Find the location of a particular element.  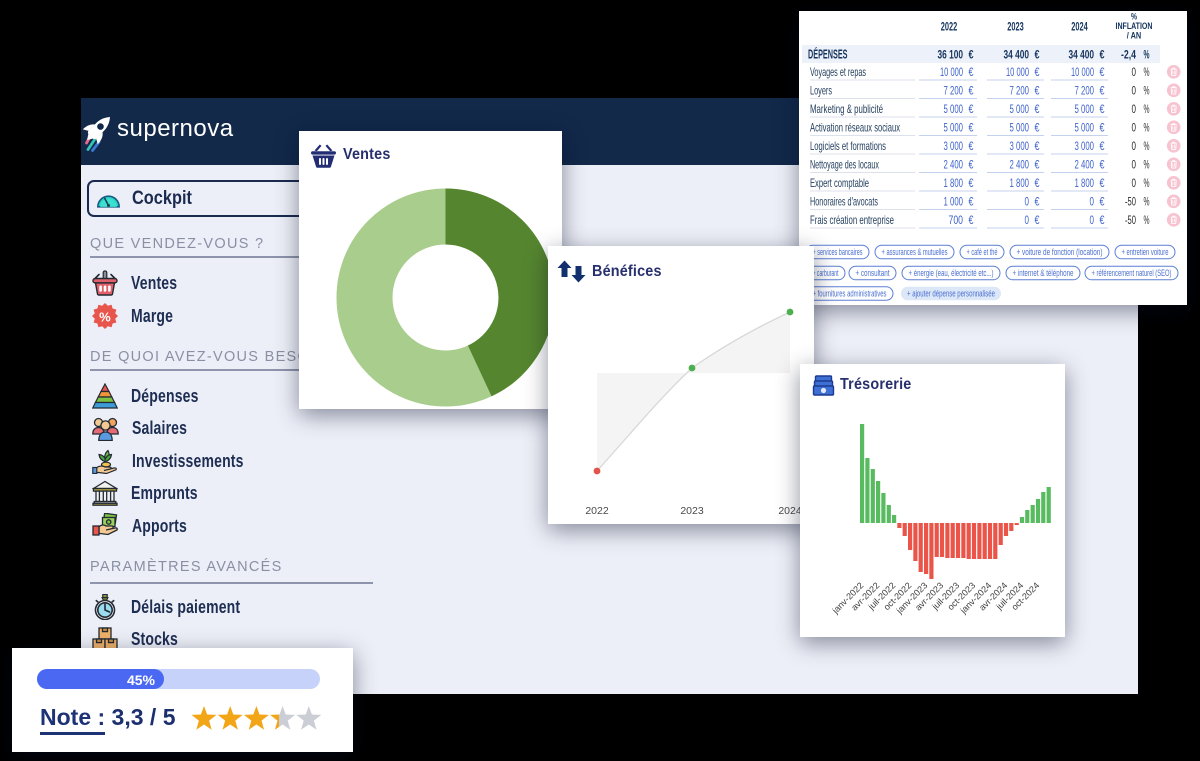

svg-text: Expert comptable is located at coordinates (839, 183).